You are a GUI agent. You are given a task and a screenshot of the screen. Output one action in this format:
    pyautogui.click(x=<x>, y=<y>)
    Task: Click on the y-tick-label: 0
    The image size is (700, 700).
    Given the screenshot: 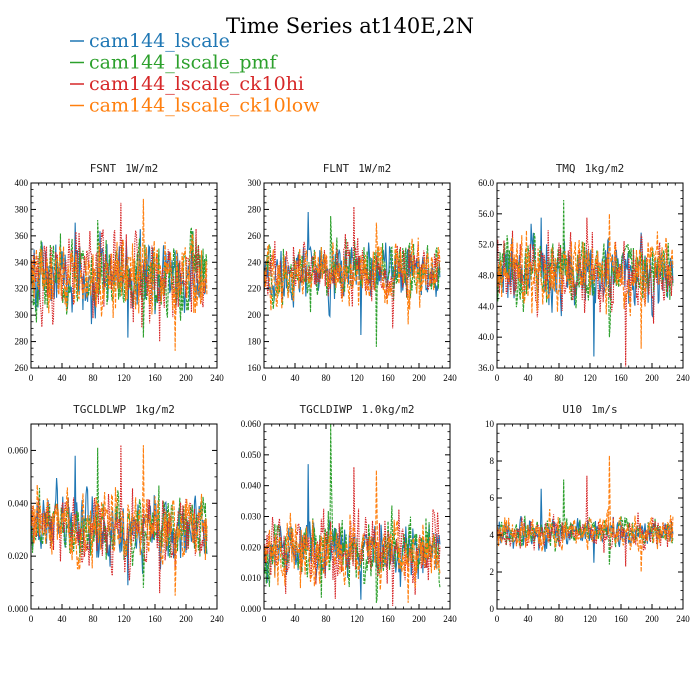 What is the action you would take?
    pyautogui.click(x=492, y=609)
    